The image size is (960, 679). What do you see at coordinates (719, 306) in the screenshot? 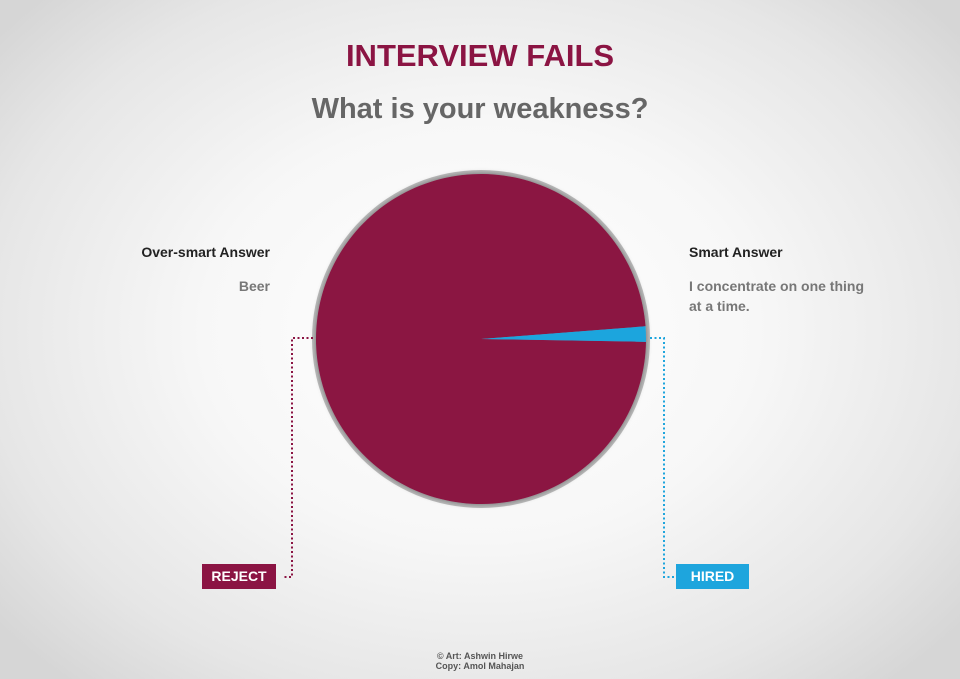
I see `smart-answer-text-line-2: at a time.` at bounding box center [719, 306].